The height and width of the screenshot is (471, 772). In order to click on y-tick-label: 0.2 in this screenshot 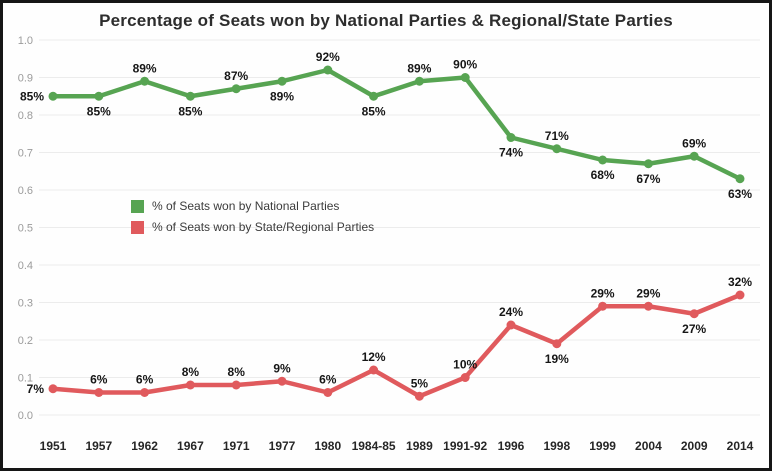, I will do `click(25, 341)`.